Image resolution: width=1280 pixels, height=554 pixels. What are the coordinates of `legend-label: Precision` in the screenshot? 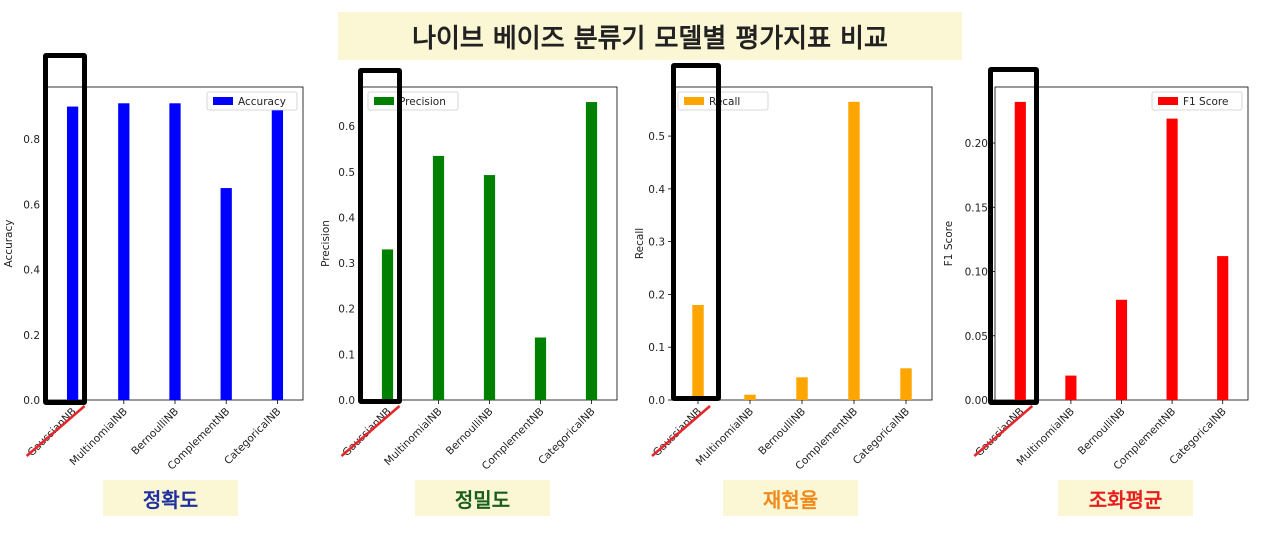 It's located at (422, 102).